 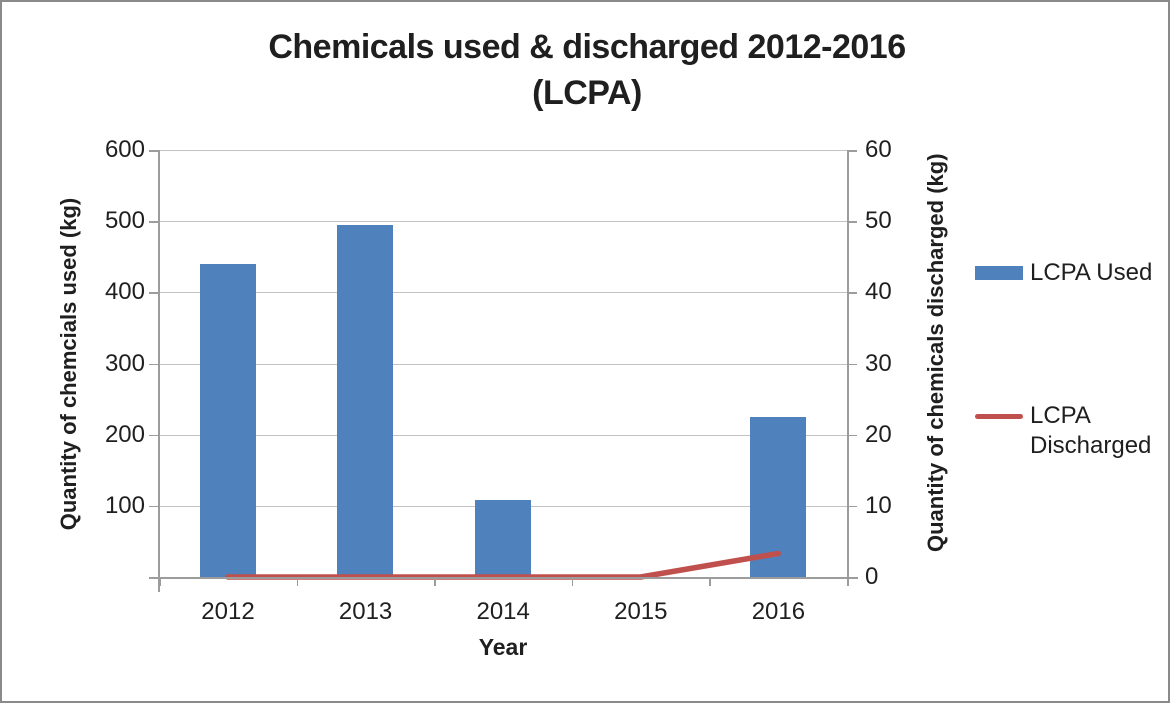 I want to click on x-axis-tick-label: 2014, so click(x=503, y=611).